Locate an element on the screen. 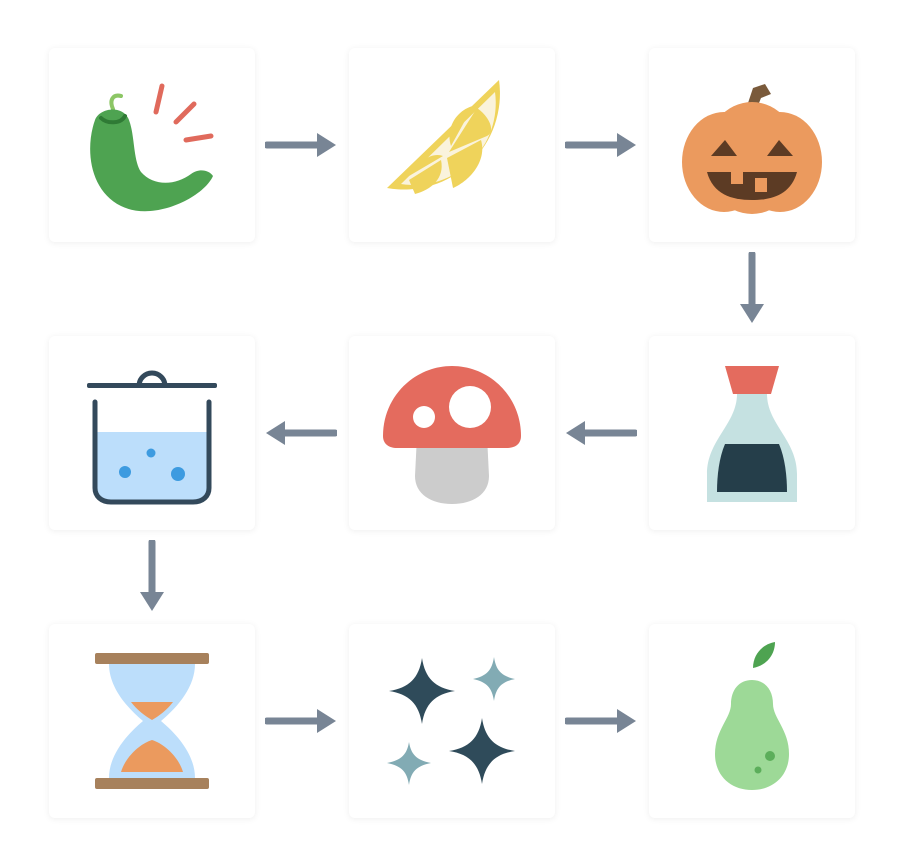 This screenshot has height=868, width=904. sparkles-card is located at coordinates (452, 721).